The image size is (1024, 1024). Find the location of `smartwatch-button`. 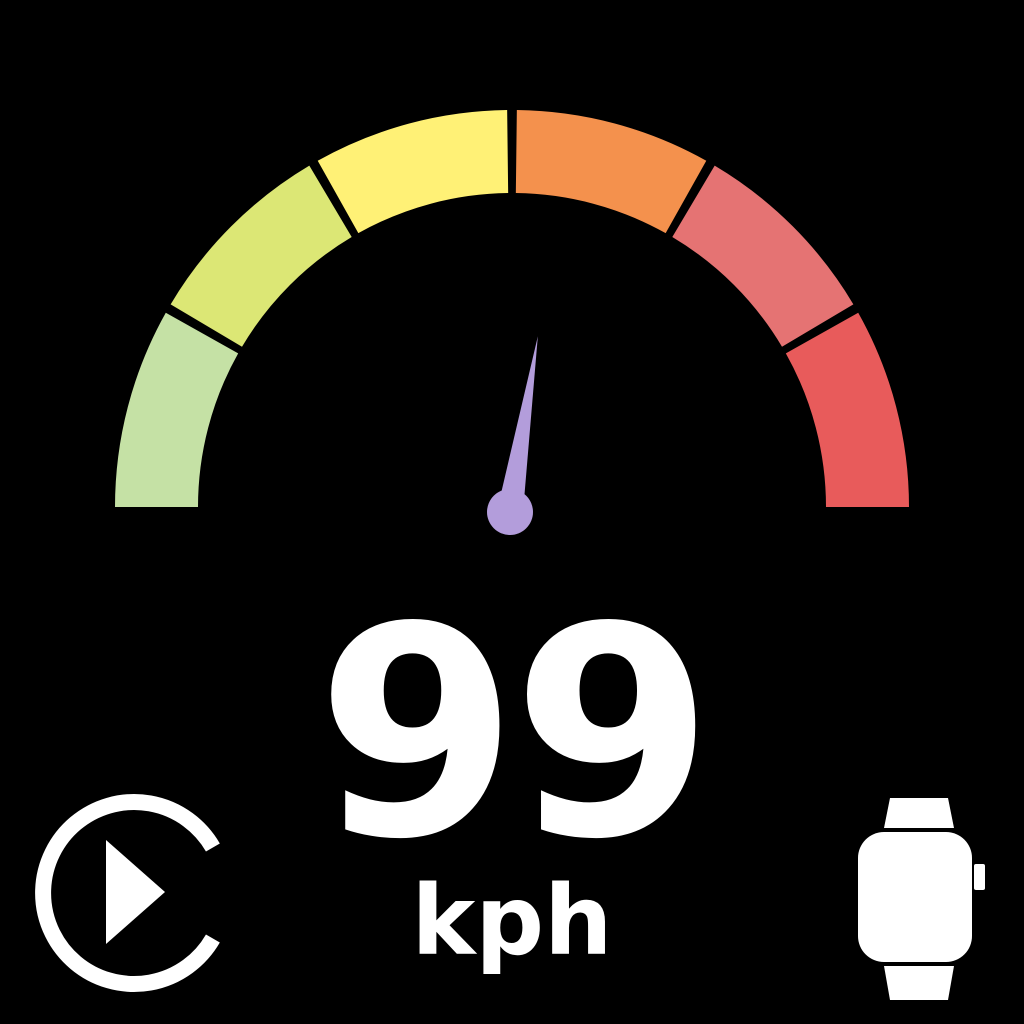

smartwatch-button is located at coordinates (921, 901).